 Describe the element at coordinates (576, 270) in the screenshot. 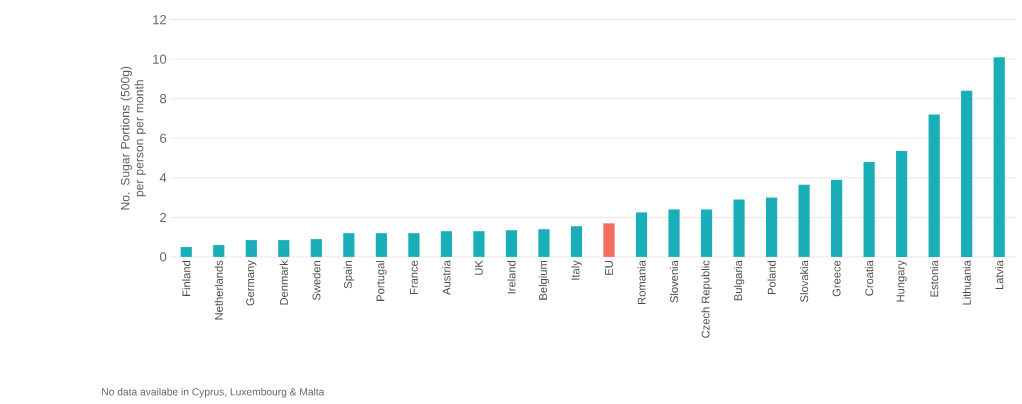

I see `x-tick-label: Italy` at that location.